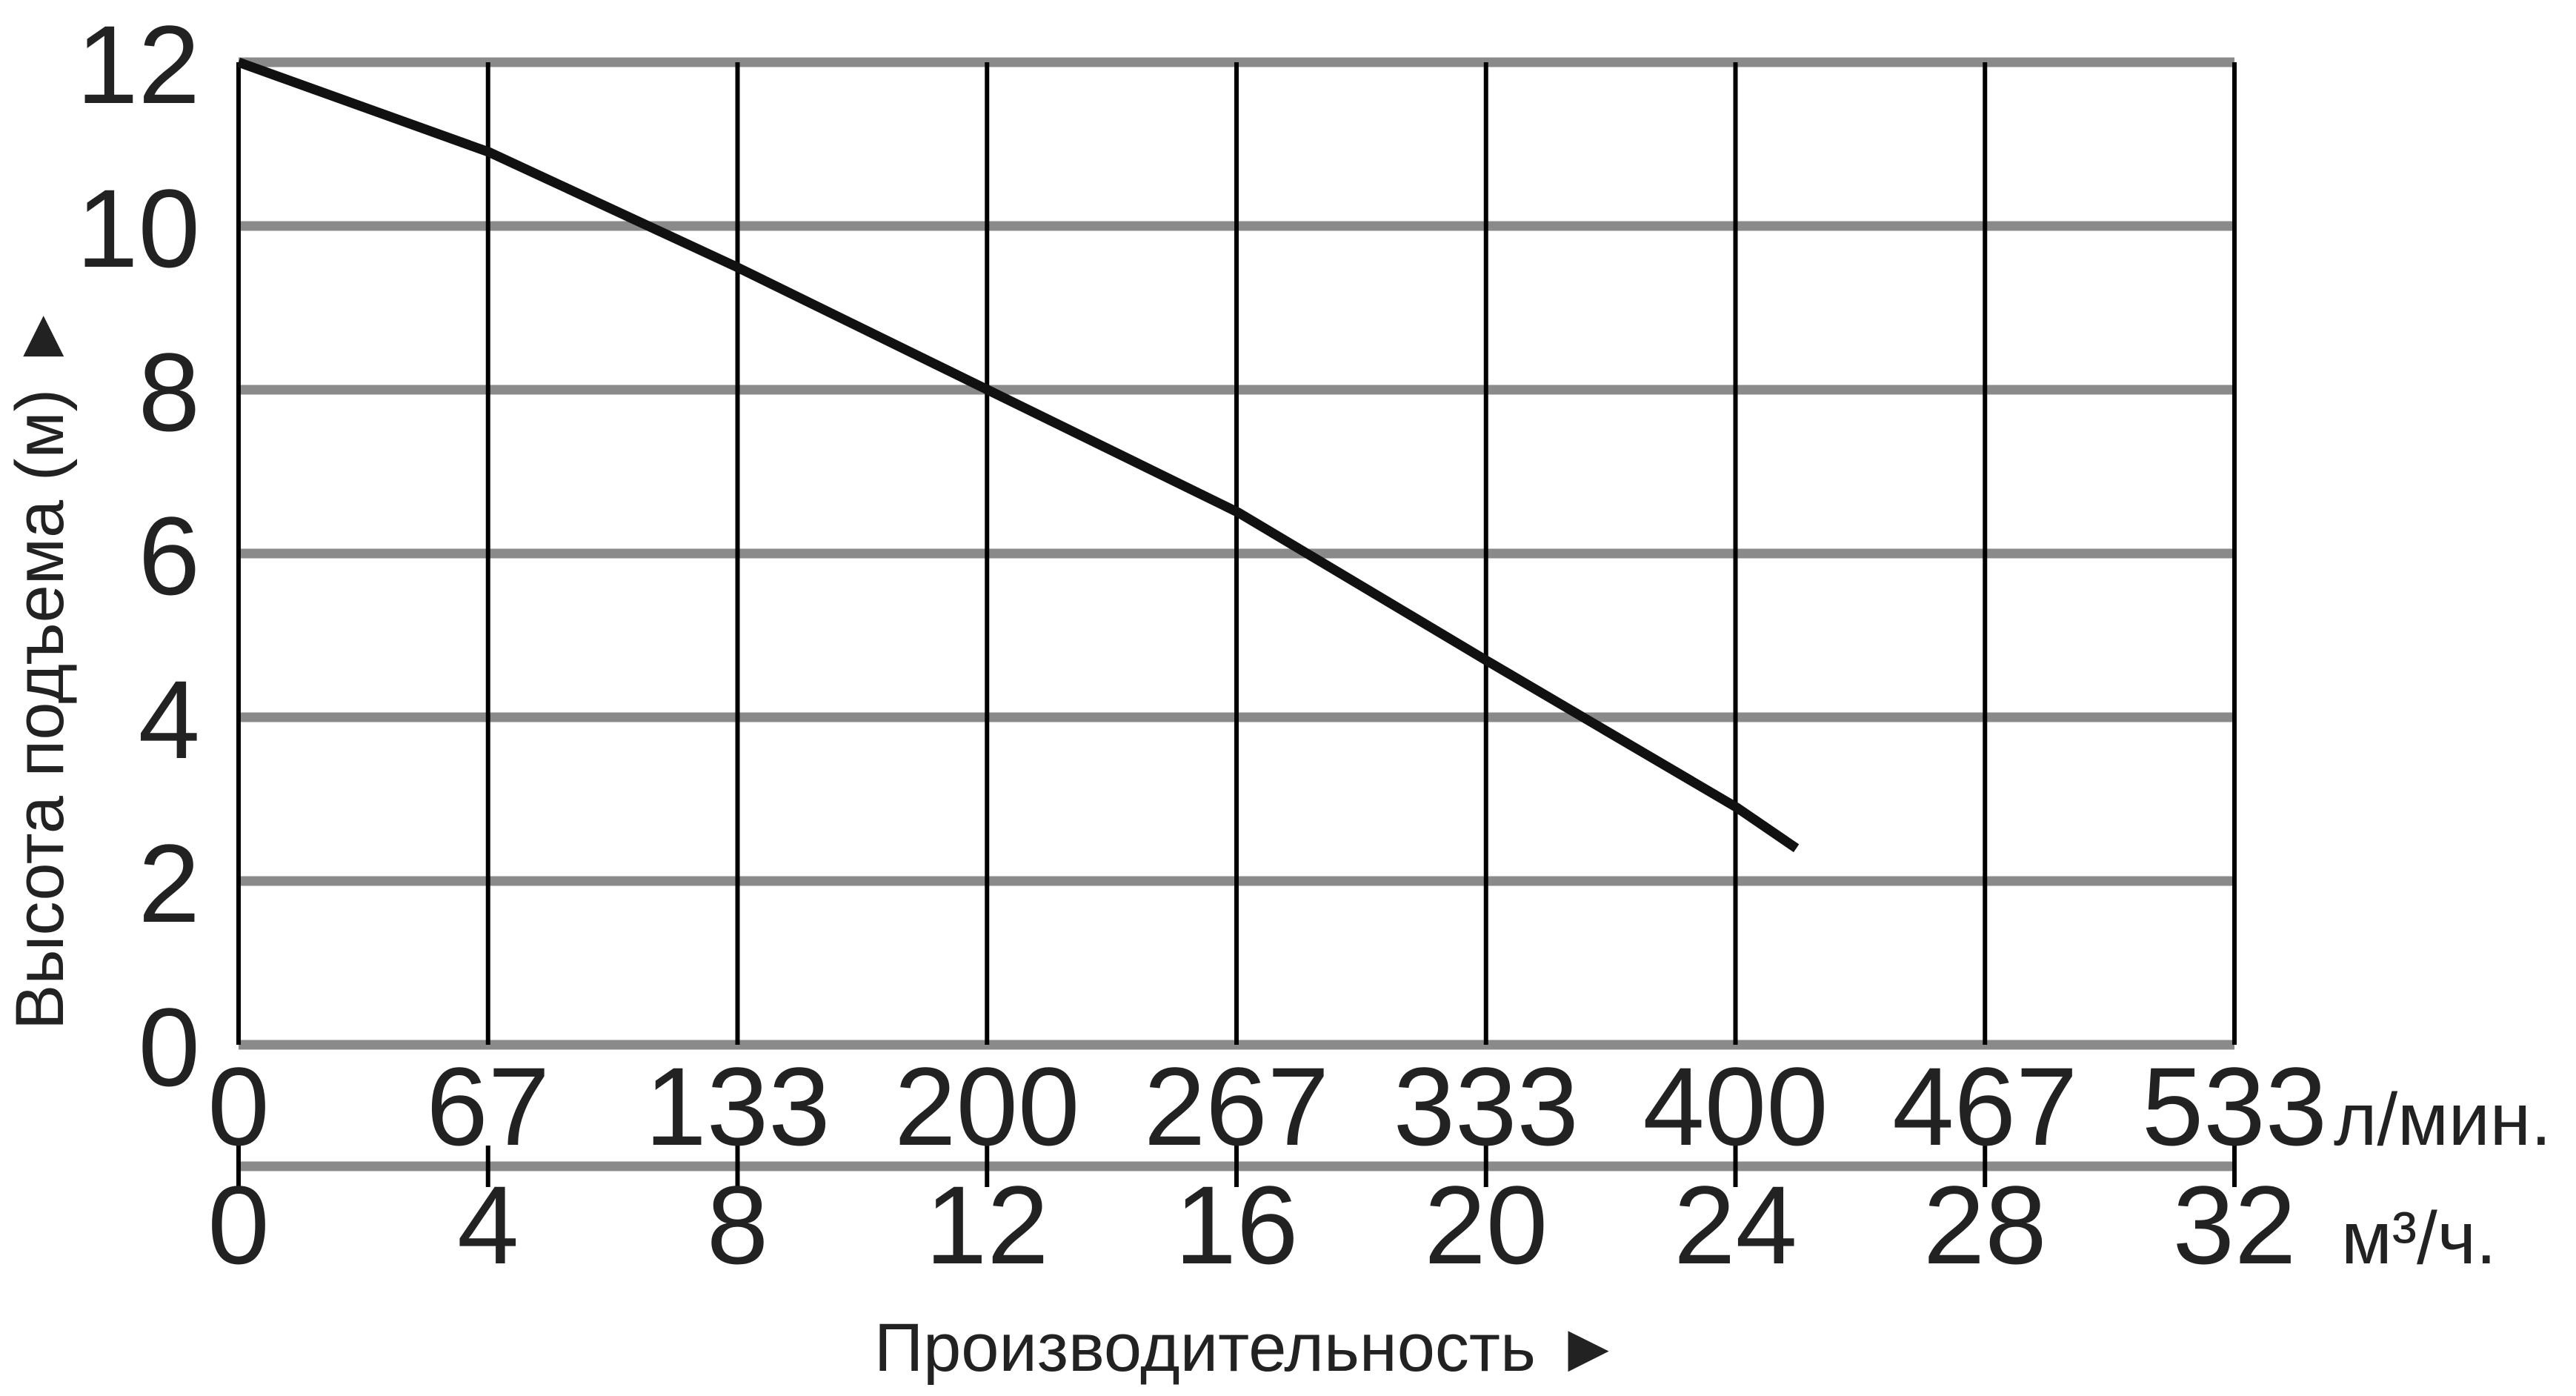 The image size is (2576, 1396). Describe the element at coordinates (1985, 1225) in the screenshot. I see `x-tick-label-m3h: 28` at that location.